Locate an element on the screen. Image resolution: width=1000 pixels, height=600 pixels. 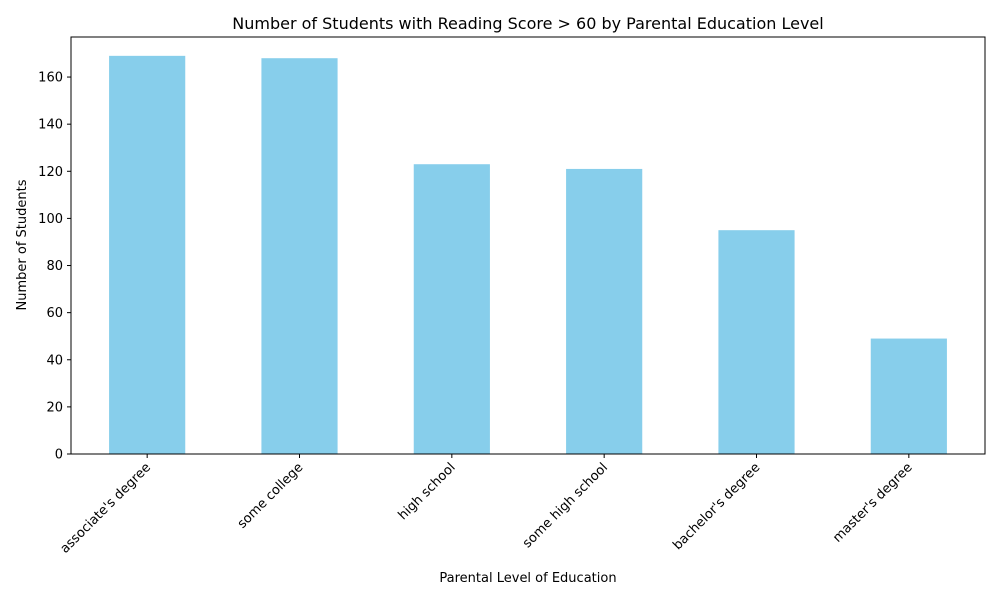
y-tick-label: 100 is located at coordinates (50, 219).